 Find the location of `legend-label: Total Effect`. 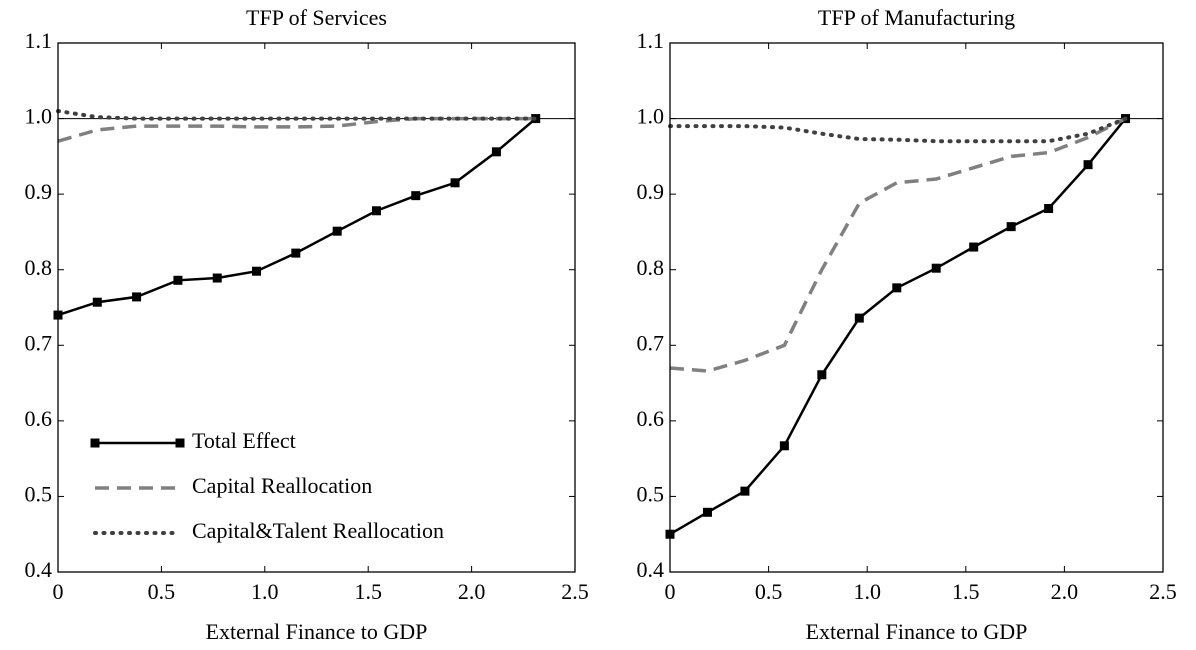

legend-label: Total Effect is located at coordinates (244, 440).